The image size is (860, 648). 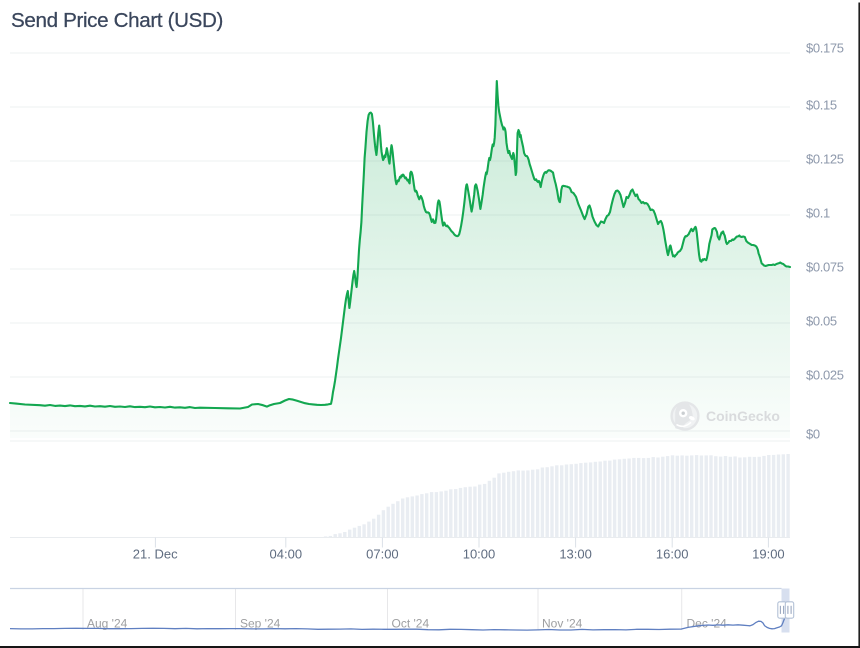 I want to click on svg-text: Aug '24, so click(x=107, y=624).